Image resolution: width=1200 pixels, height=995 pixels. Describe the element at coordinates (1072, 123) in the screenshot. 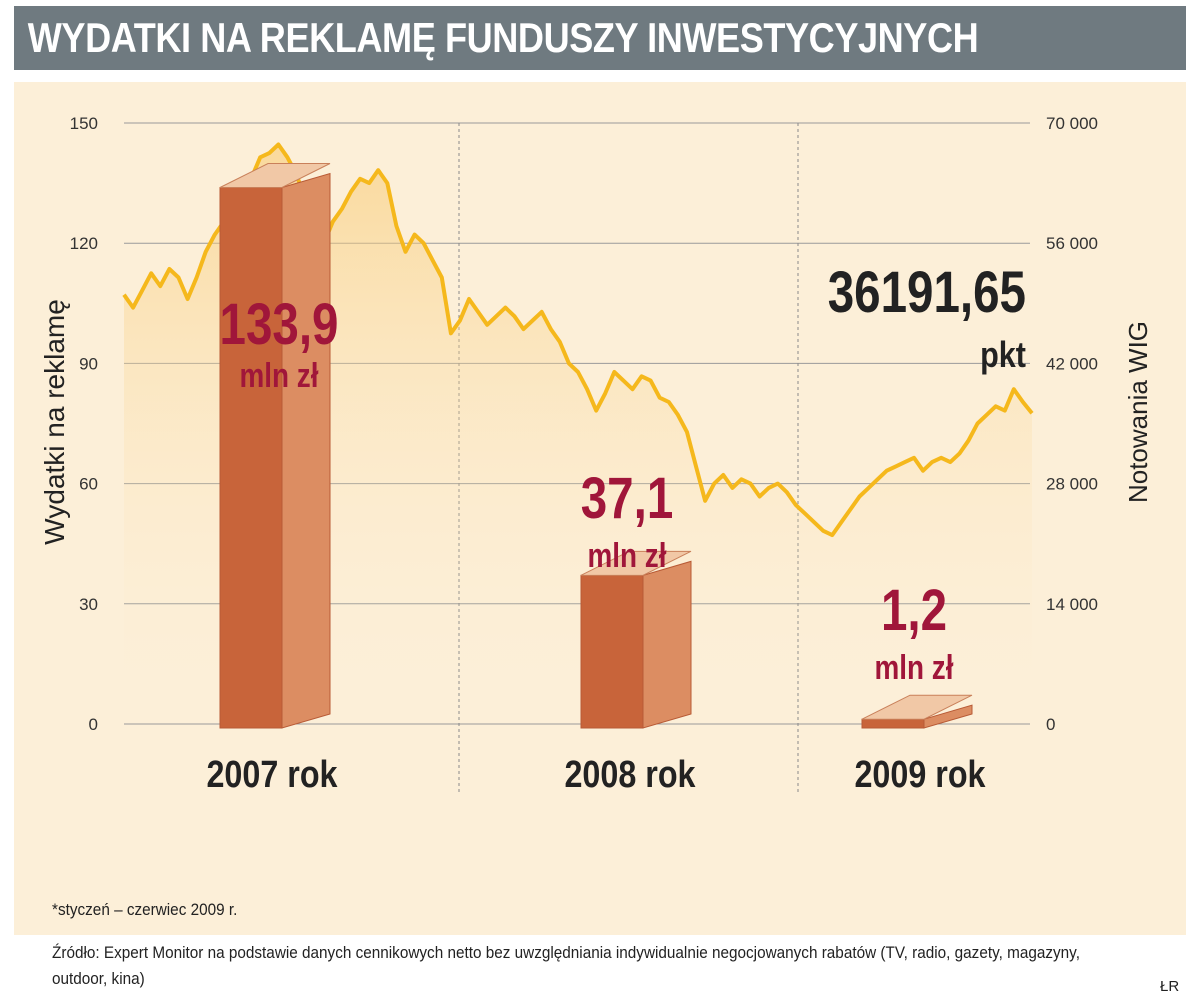

I see `y2-tick-label: 70 000` at that location.